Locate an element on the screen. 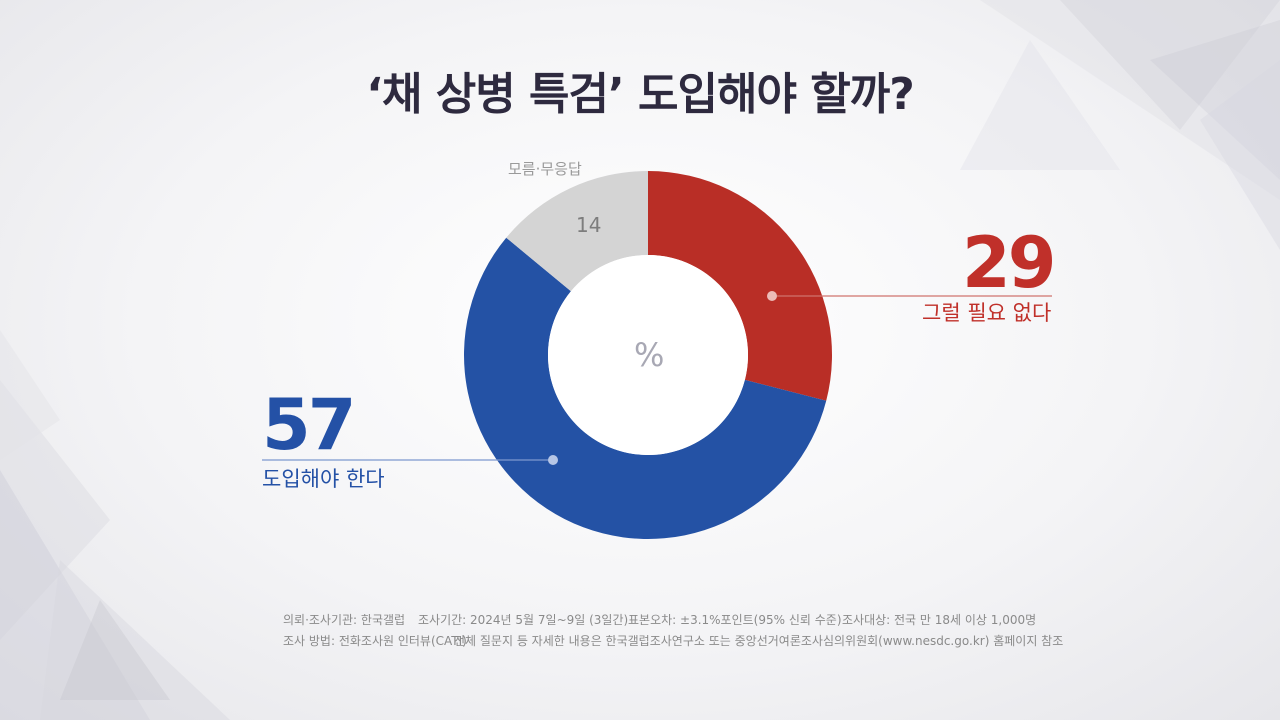  donut-slice-no-need is located at coordinates (740, 286).